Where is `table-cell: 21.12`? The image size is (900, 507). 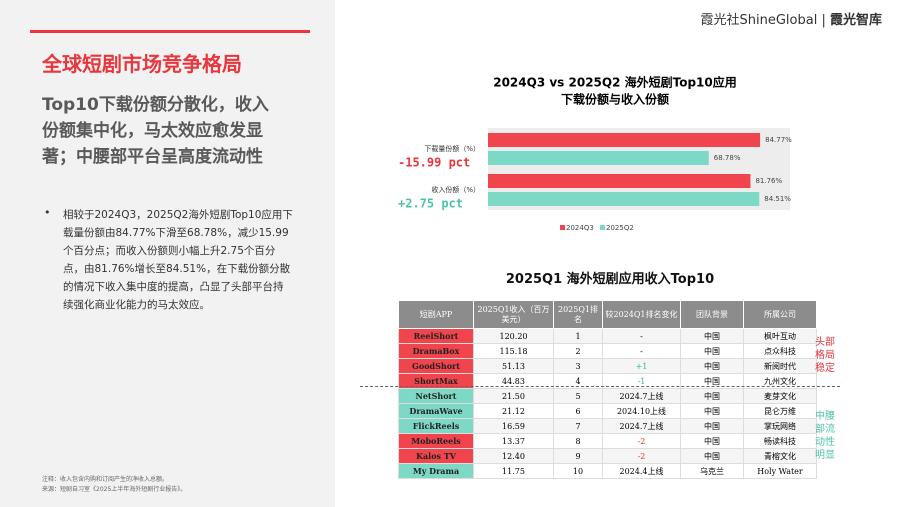 table-cell: 21.12 is located at coordinates (513, 411).